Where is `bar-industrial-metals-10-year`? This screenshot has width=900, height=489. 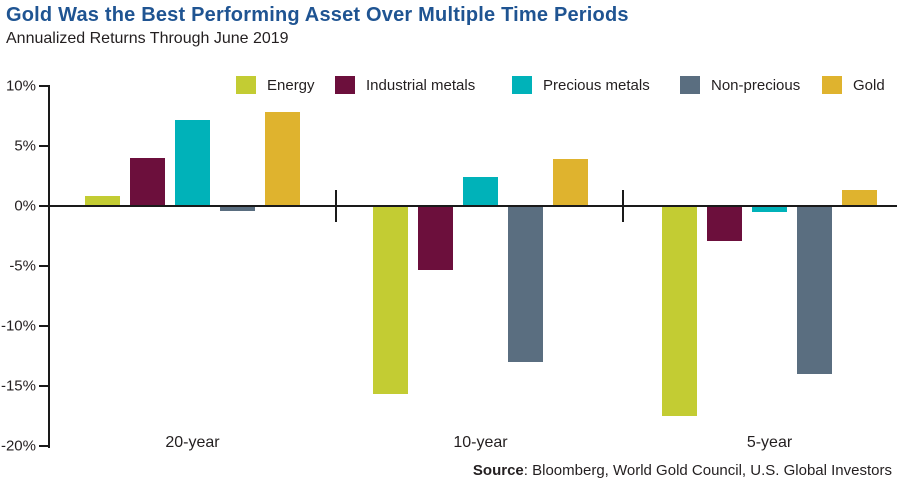
bar-industrial-metals-10-year is located at coordinates (435, 238).